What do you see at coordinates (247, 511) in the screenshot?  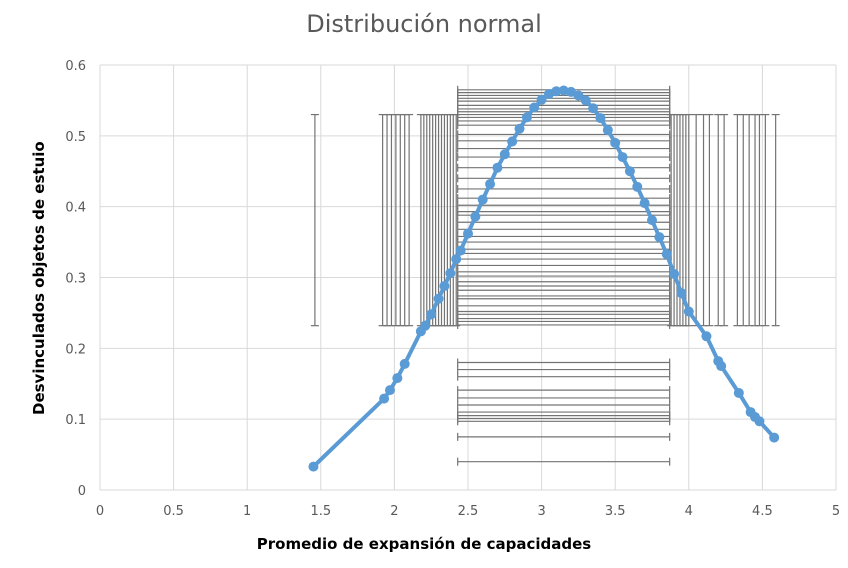 I see `x-tick-label: 1` at bounding box center [247, 511].